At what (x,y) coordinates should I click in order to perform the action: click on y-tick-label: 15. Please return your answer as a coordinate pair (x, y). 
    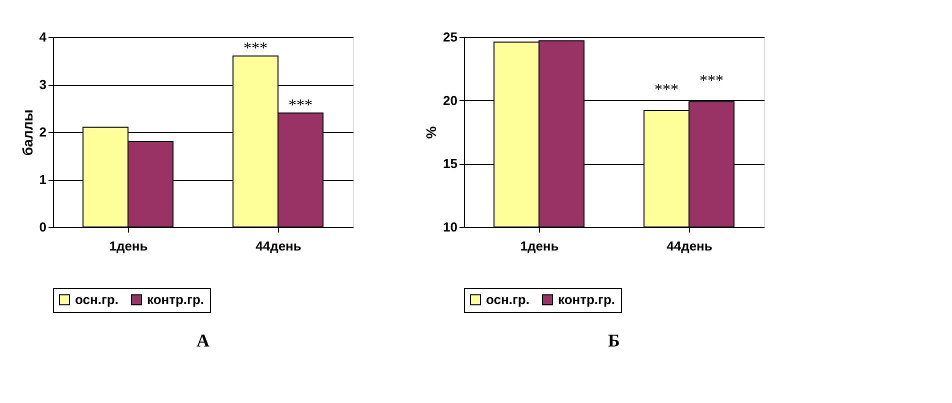
    Looking at the image, I should click on (450, 164).